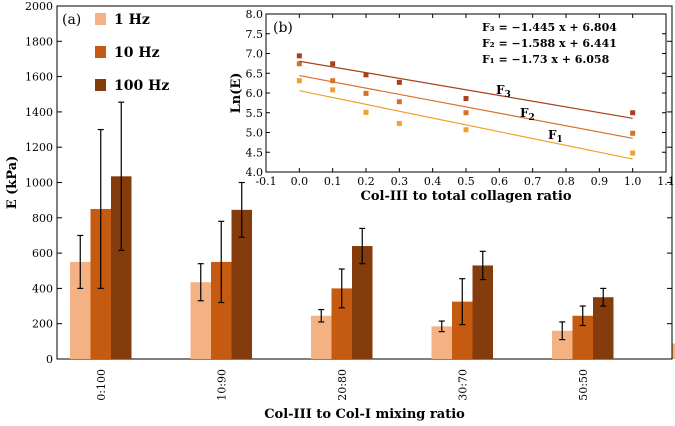 This screenshot has width=675, height=426. I want to click on inset-y-tick-label: 5.5, so click(255, 113).